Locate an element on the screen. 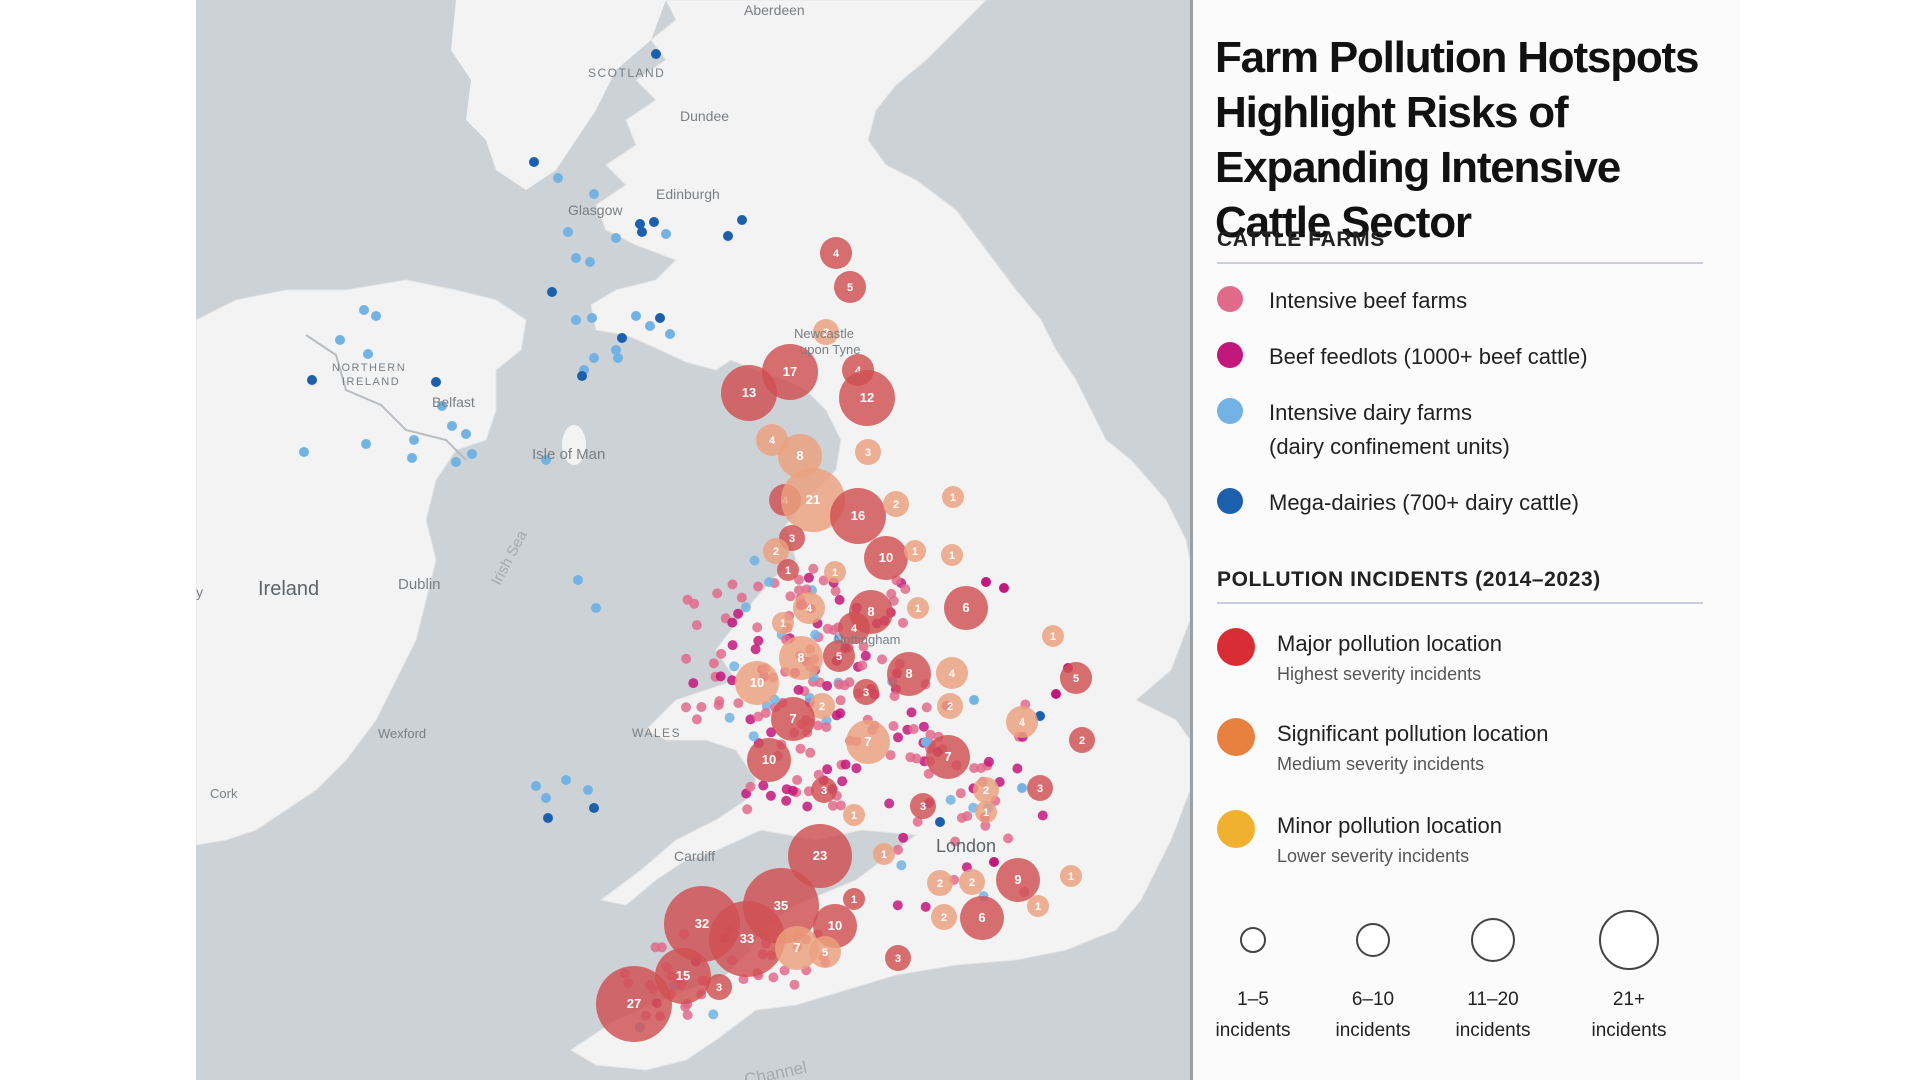  incident-count-label: 8 is located at coordinates (800, 657).